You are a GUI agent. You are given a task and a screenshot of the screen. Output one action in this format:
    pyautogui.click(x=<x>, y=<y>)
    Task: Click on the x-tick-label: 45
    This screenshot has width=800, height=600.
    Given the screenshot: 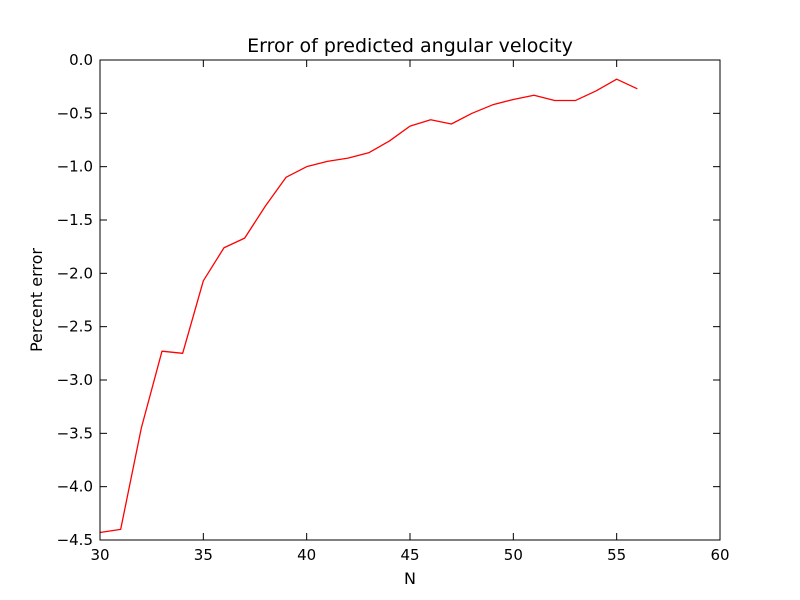 What is the action you would take?
    pyautogui.click(x=409, y=555)
    